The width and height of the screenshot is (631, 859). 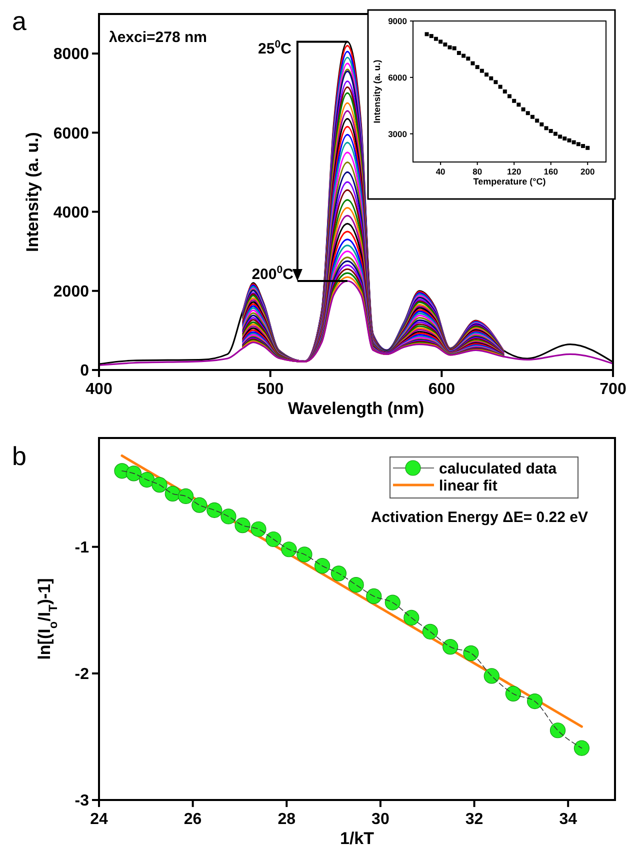 What do you see at coordinates (468, 486) in the screenshot?
I see `legend-label: linear fit` at bounding box center [468, 486].